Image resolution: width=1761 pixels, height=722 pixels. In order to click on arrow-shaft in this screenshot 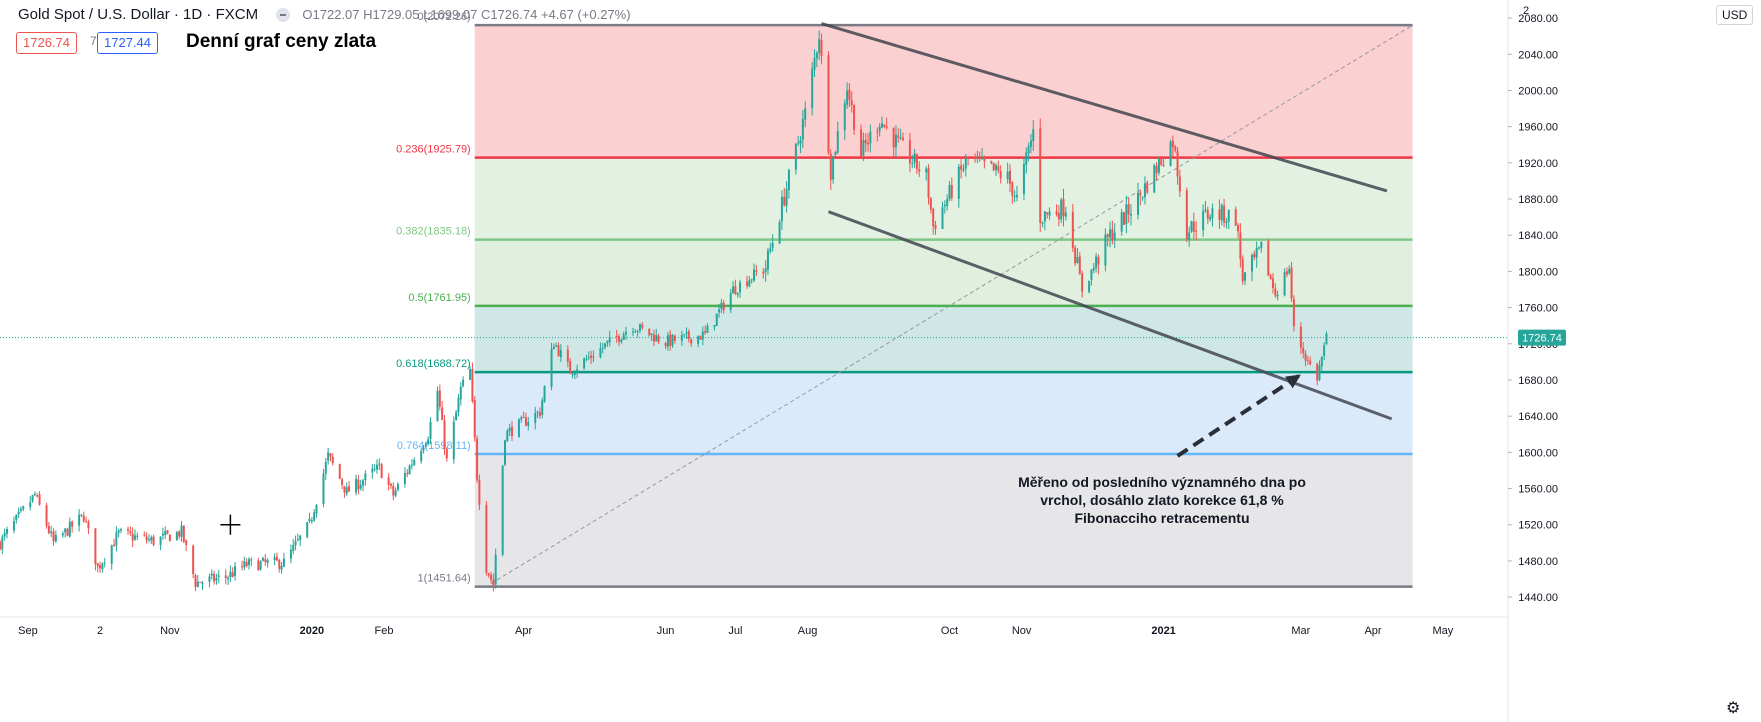, I will do `click(1239, 415)`.